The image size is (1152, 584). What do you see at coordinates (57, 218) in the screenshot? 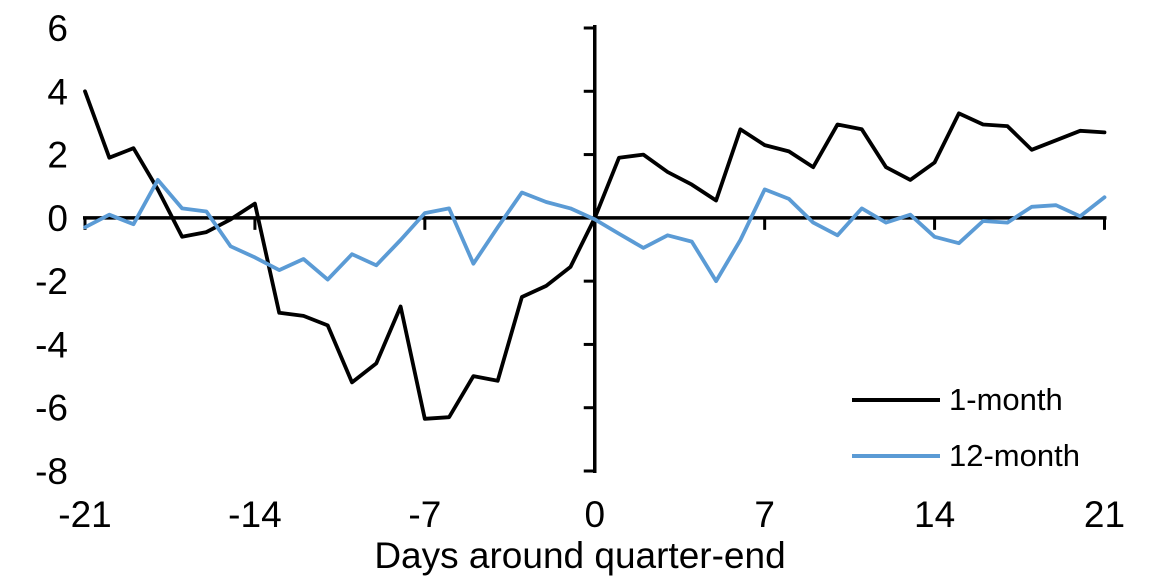
I see `y-tick-label: 0` at bounding box center [57, 218].